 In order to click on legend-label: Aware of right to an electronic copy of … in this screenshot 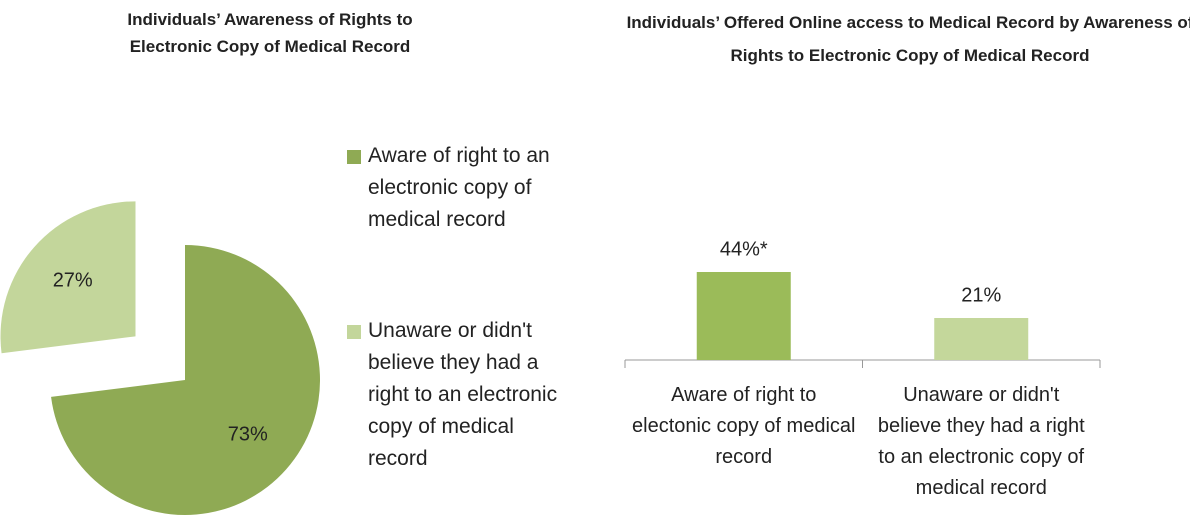, I will do `click(459, 187)`.